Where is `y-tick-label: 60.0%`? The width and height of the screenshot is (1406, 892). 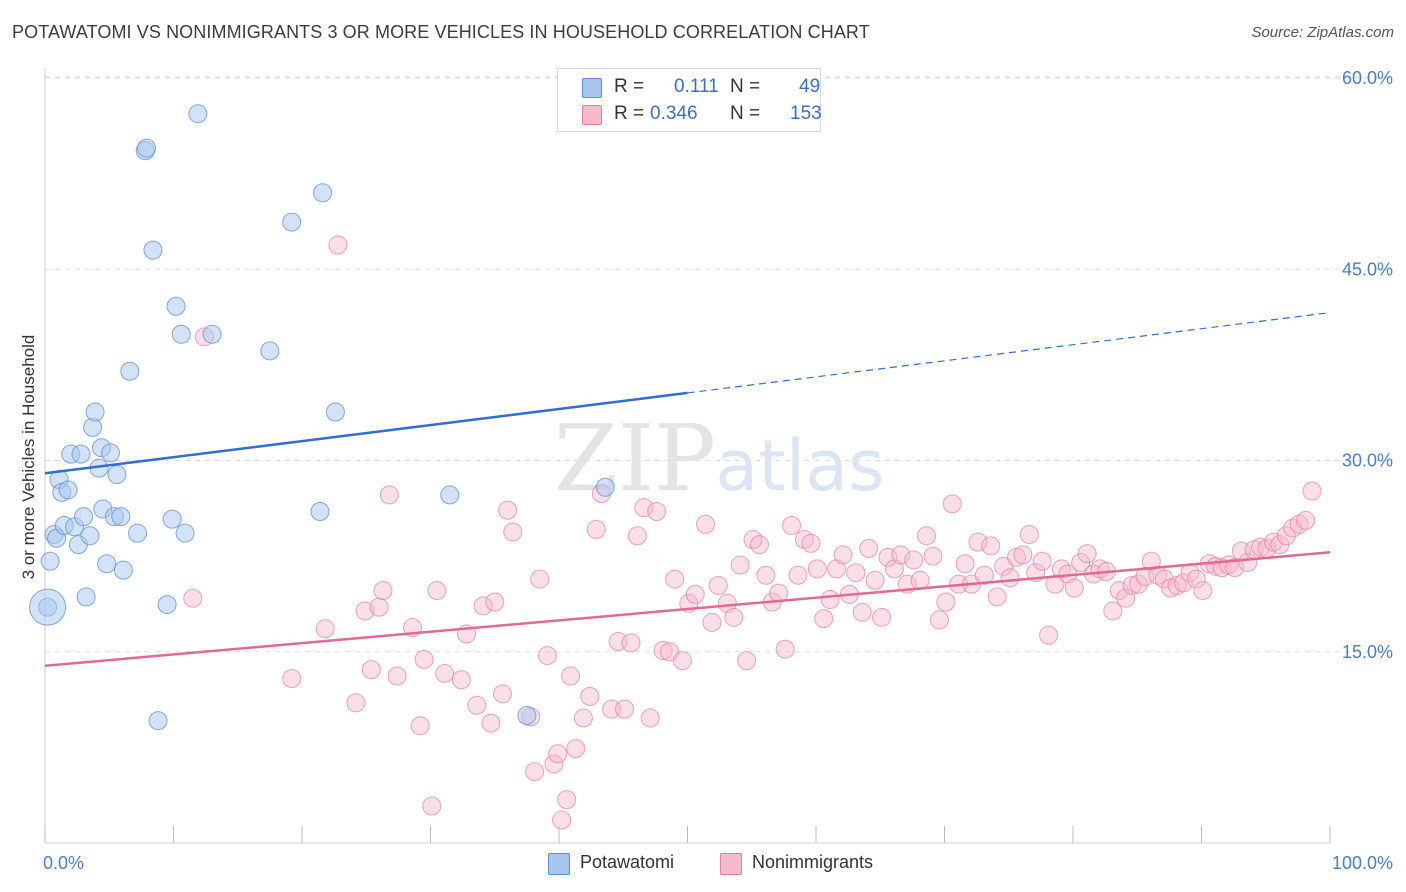 y-tick-label: 60.0% is located at coordinates (1367, 78).